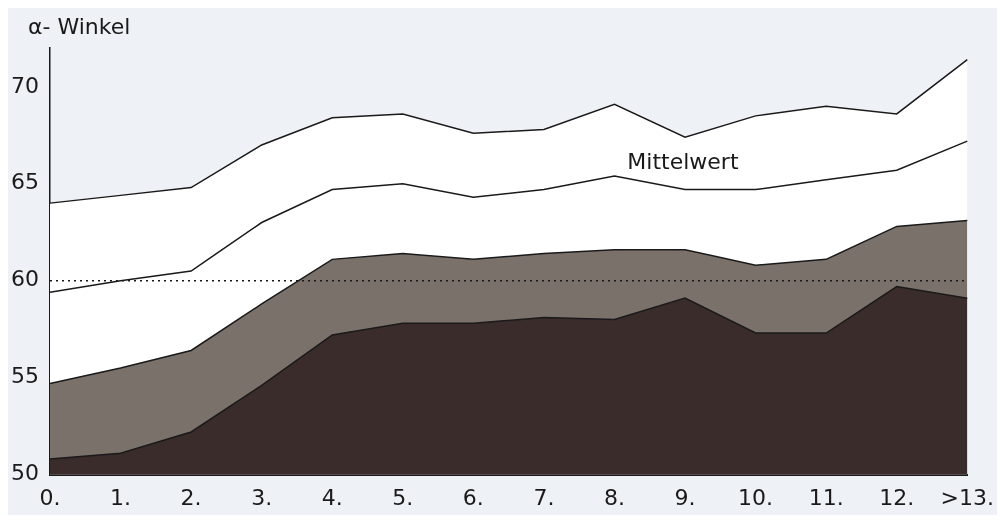  Describe the element at coordinates (967, 497) in the screenshot. I see `x-tick-label: >13.` at that location.